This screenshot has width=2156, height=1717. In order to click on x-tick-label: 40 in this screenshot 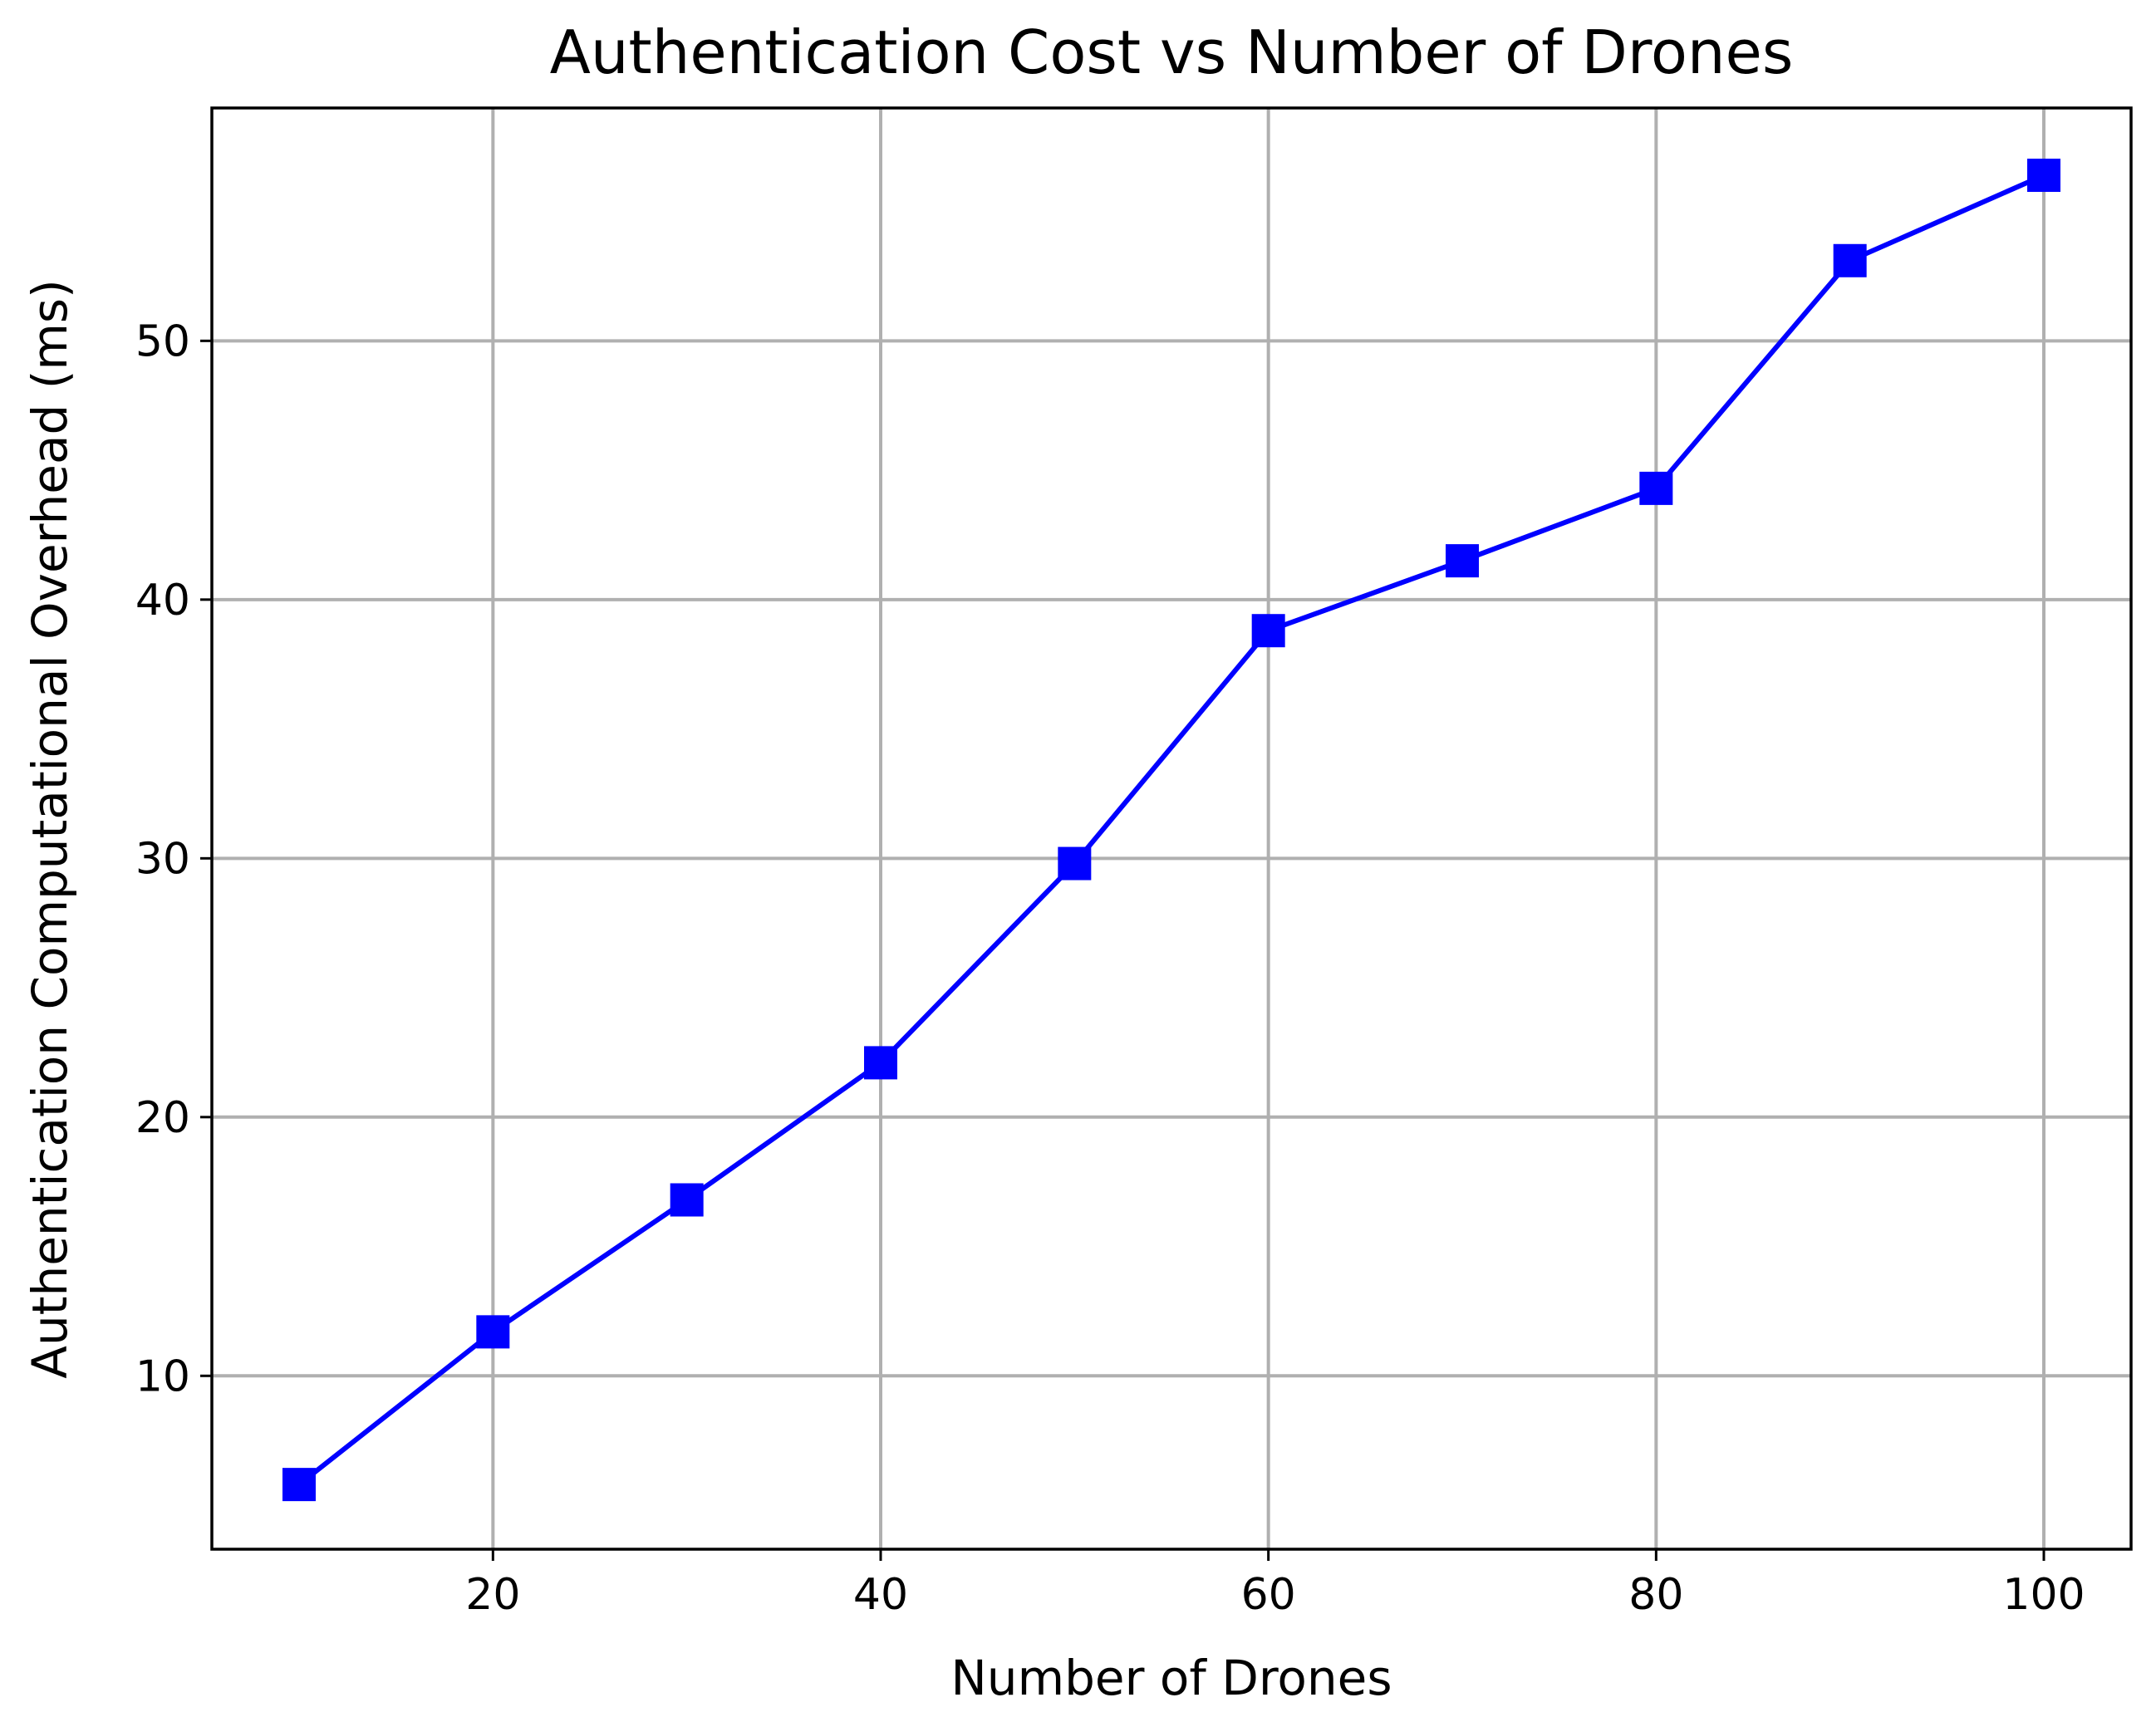, I will do `click(880, 1595)`.